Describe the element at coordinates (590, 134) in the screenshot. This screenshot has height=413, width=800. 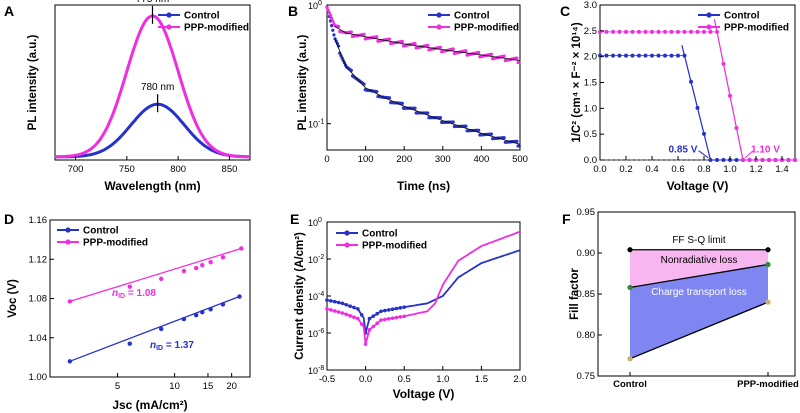
I see `panel-c-ytick-label: 0.5` at that location.